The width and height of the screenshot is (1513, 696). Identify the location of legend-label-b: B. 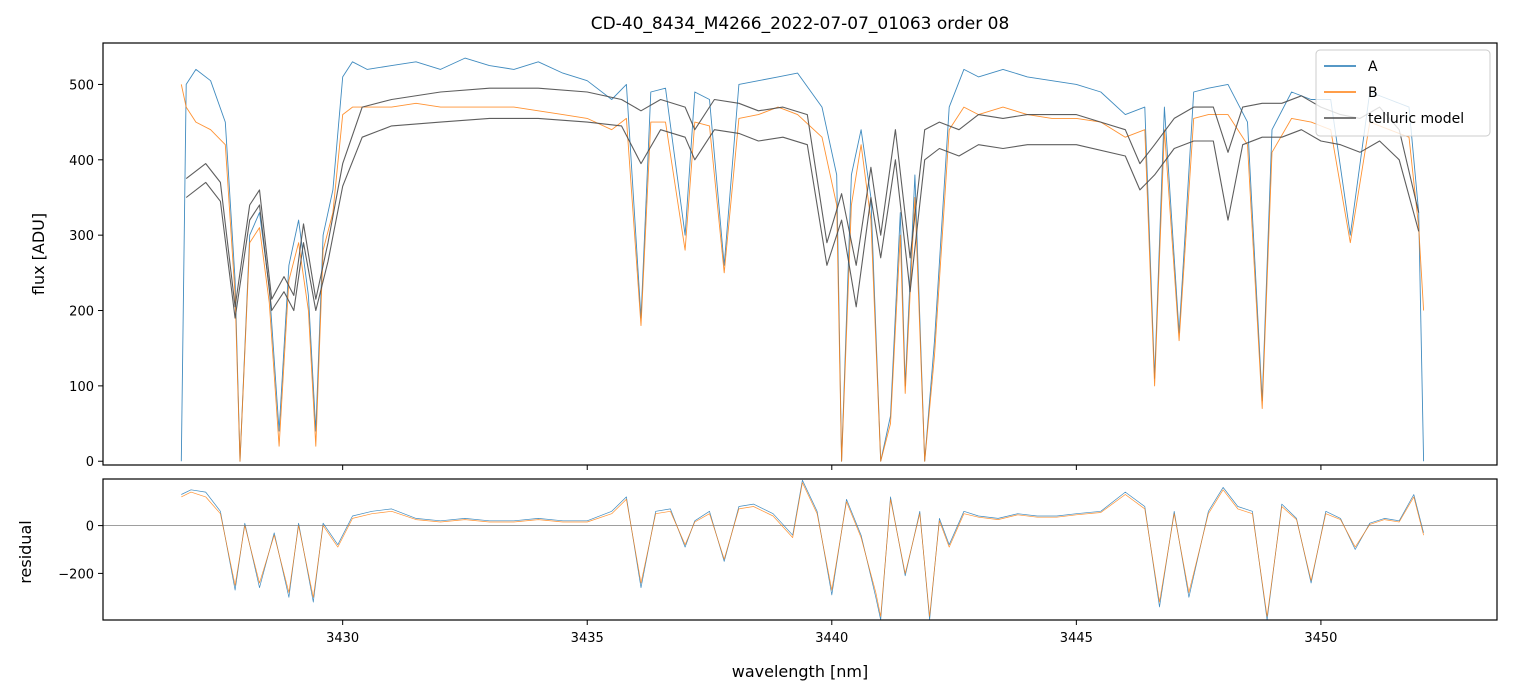
(1373, 93).